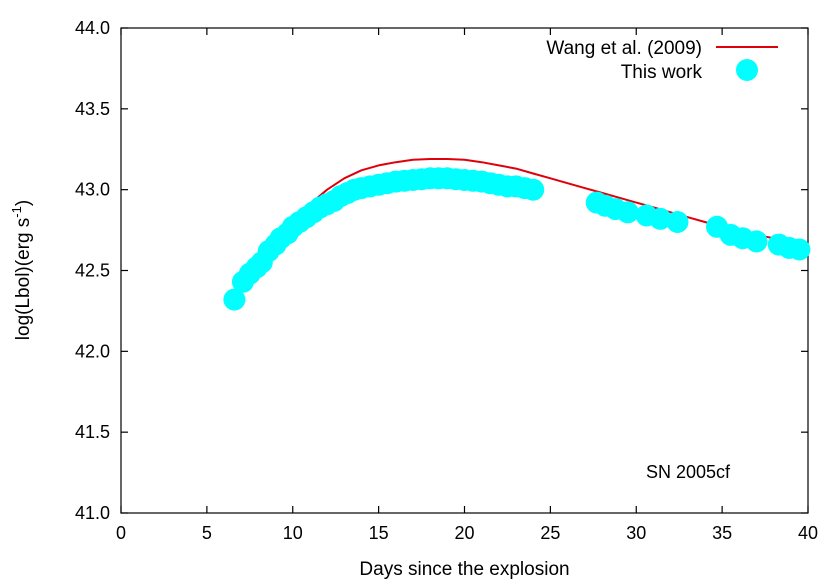 This screenshot has height=581, width=830. Describe the element at coordinates (624, 48) in the screenshot. I see `legend-label-wang: Wang et al. (2009)` at that location.